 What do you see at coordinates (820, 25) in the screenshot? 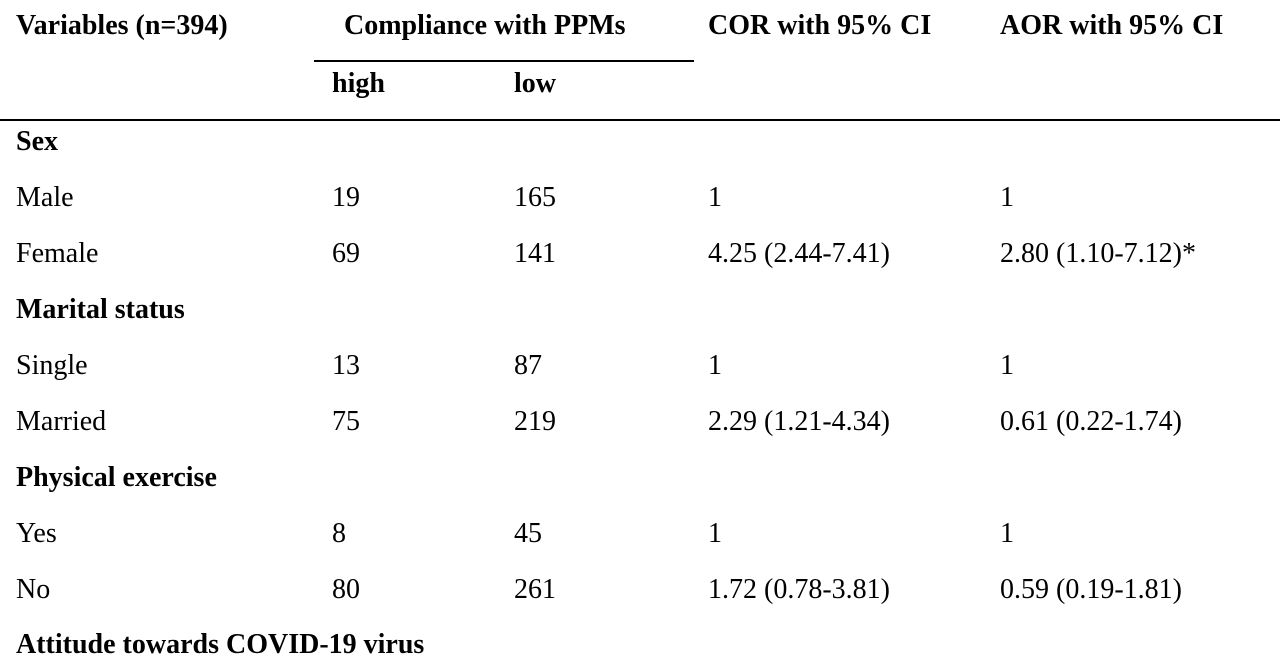
I see `header-cor: COR with 95% CI` at bounding box center [820, 25].